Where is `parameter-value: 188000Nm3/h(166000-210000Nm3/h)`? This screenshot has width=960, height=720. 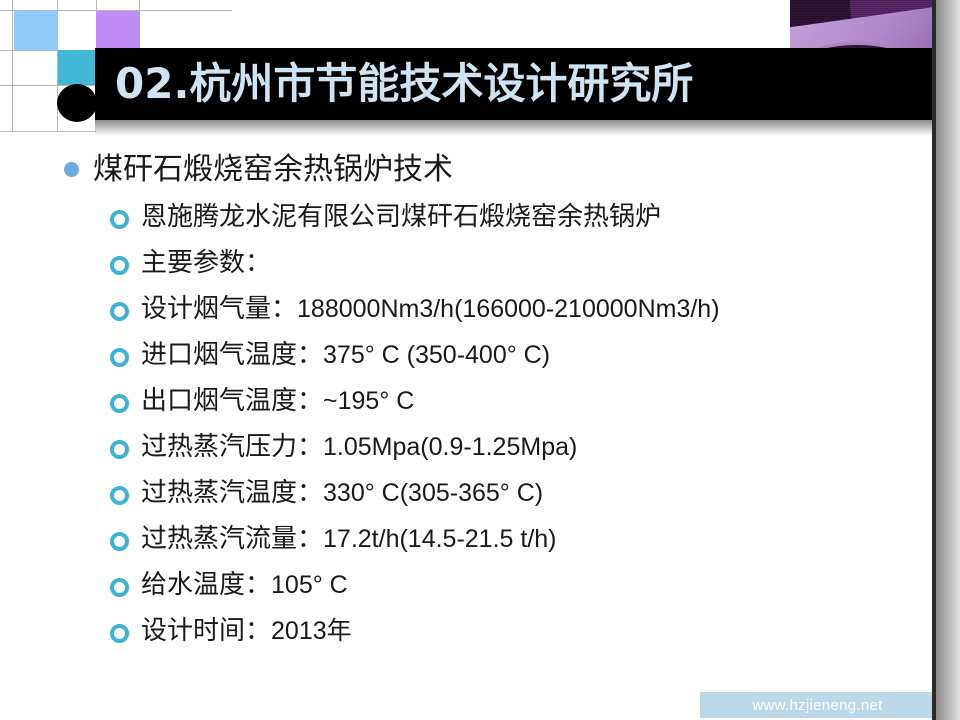
parameter-value: 188000Nm3/h(166000-210000Nm3/h) is located at coordinates (508, 309).